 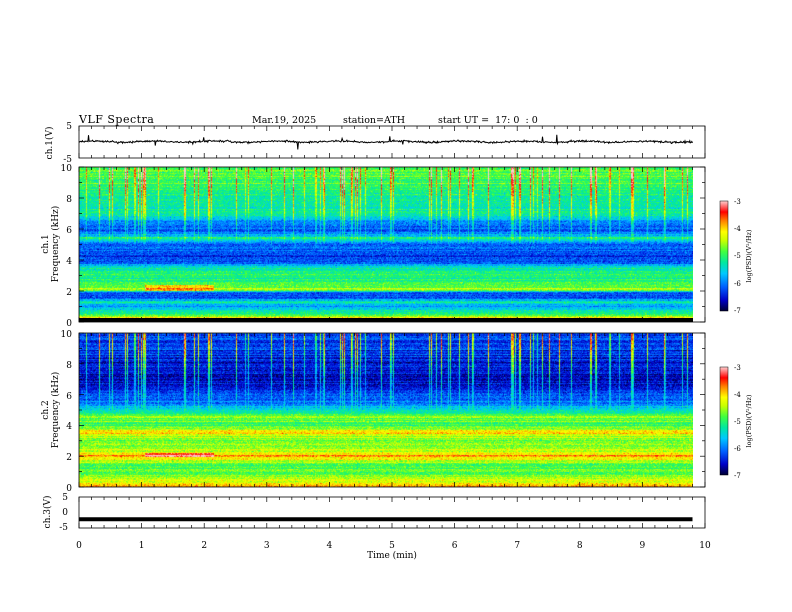 What do you see at coordinates (69, 427) in the screenshot?
I see `ch2-ytick-label: 4` at bounding box center [69, 427].